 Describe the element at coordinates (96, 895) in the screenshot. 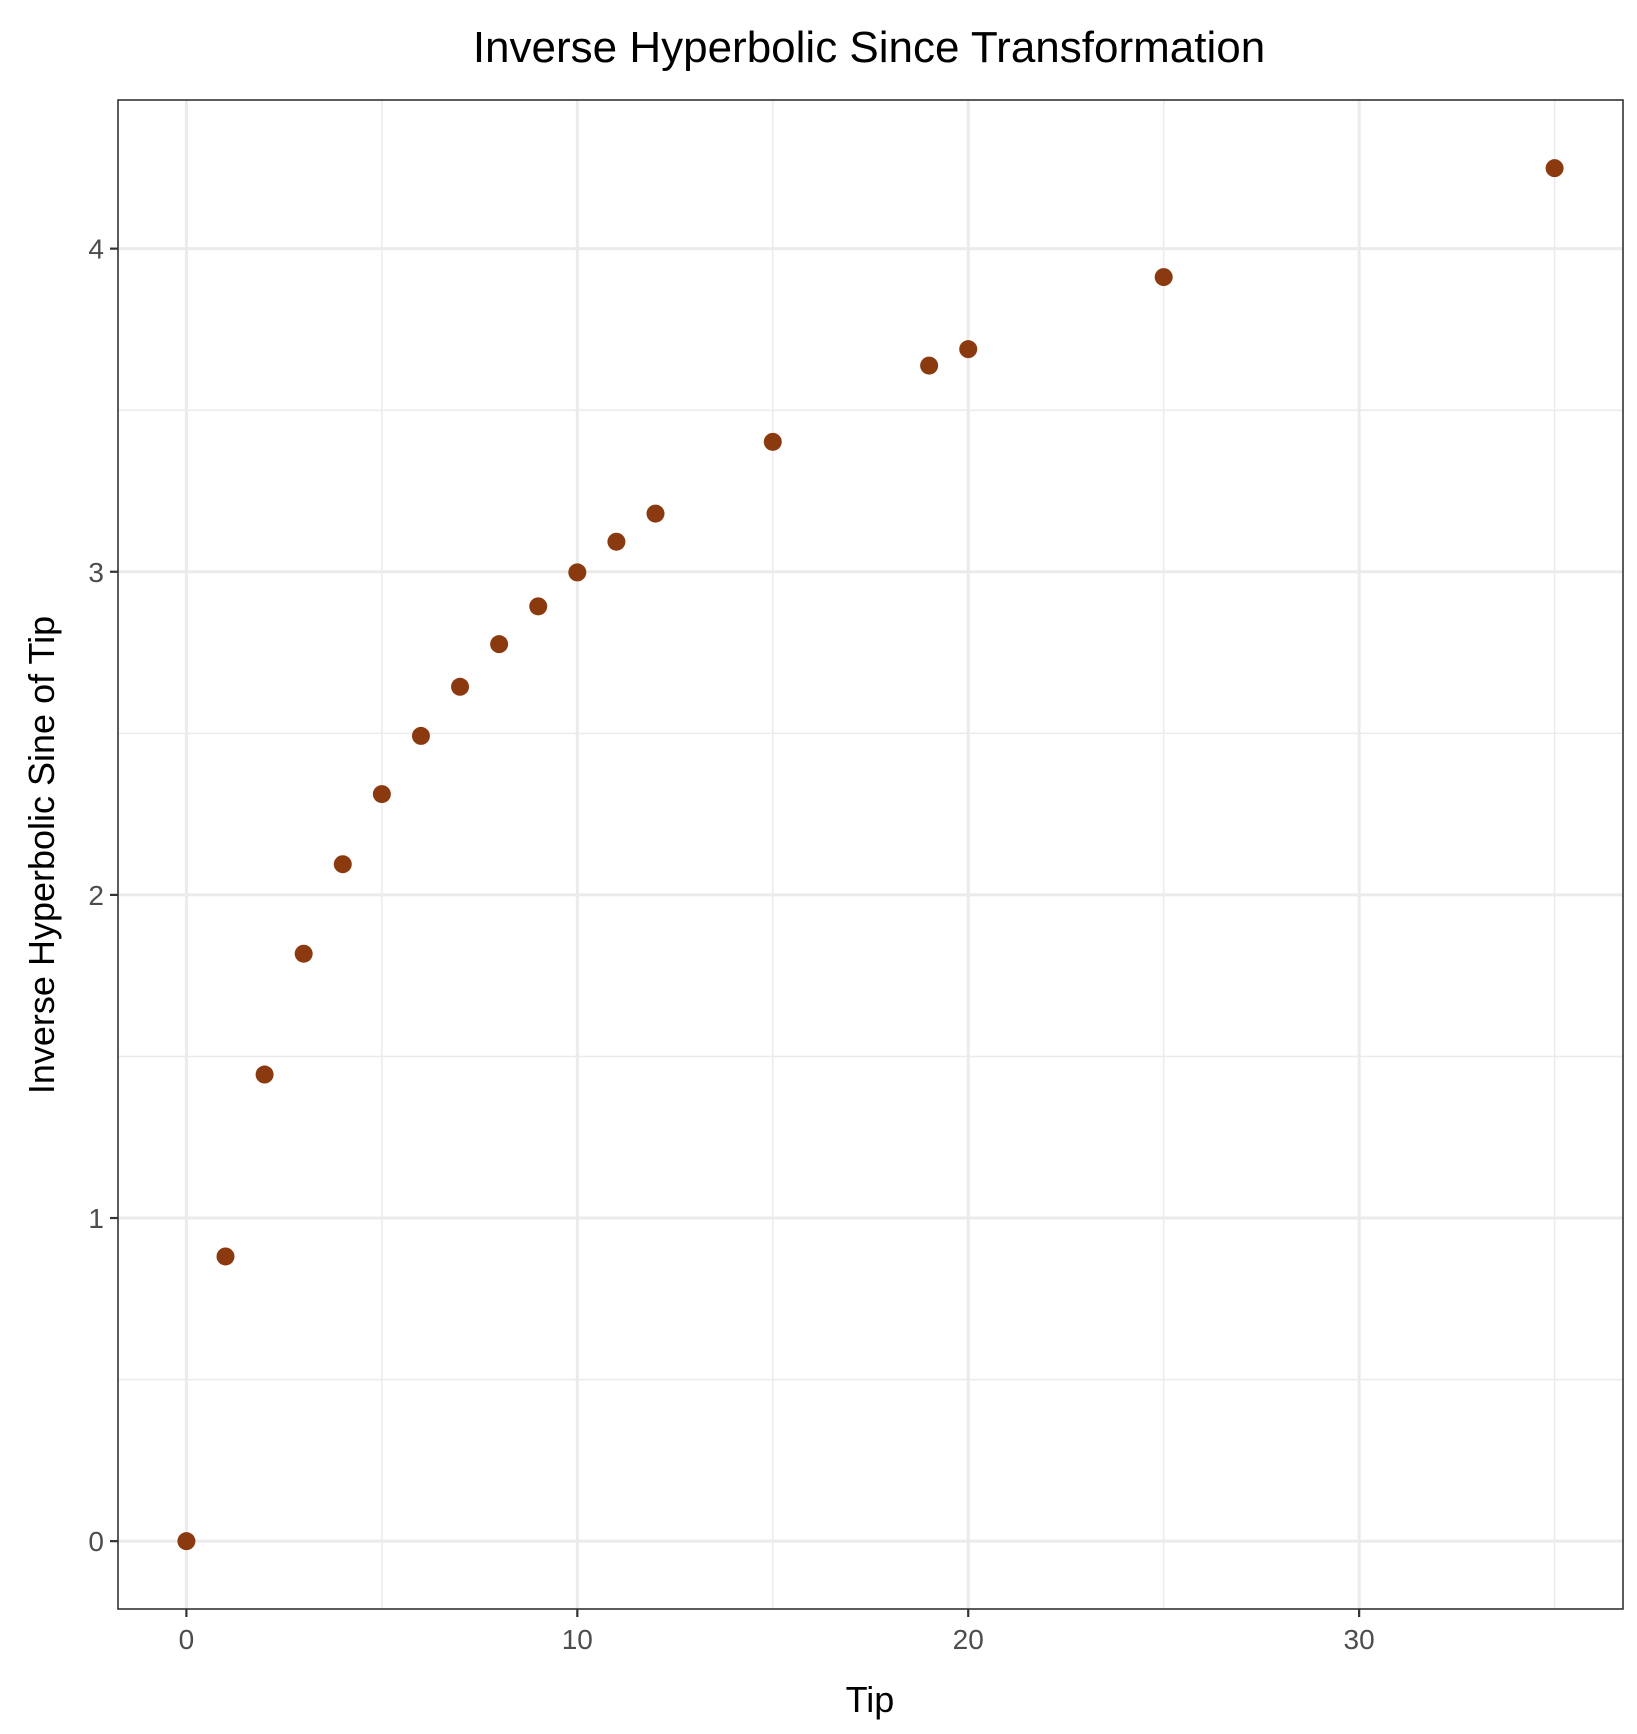

I see `y-tick-label: 2` at that location.